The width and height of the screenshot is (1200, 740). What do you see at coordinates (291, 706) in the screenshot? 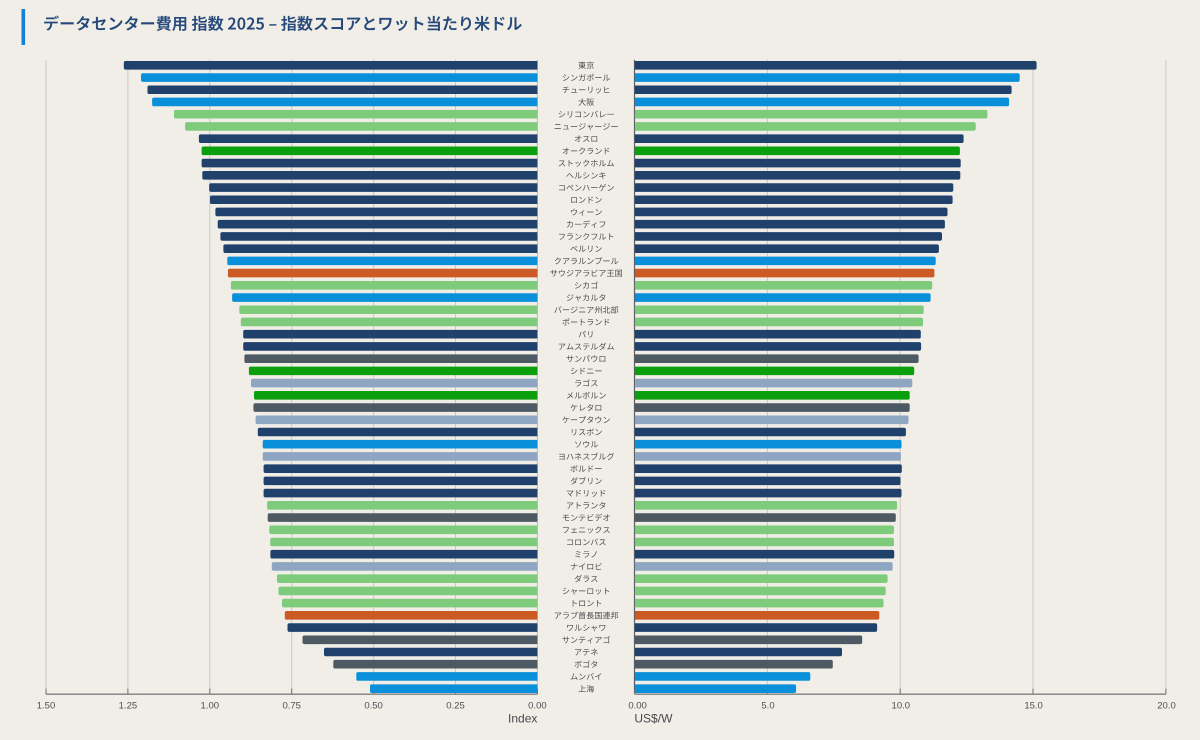
I see `svg-text: 0.75` at bounding box center [291, 706].